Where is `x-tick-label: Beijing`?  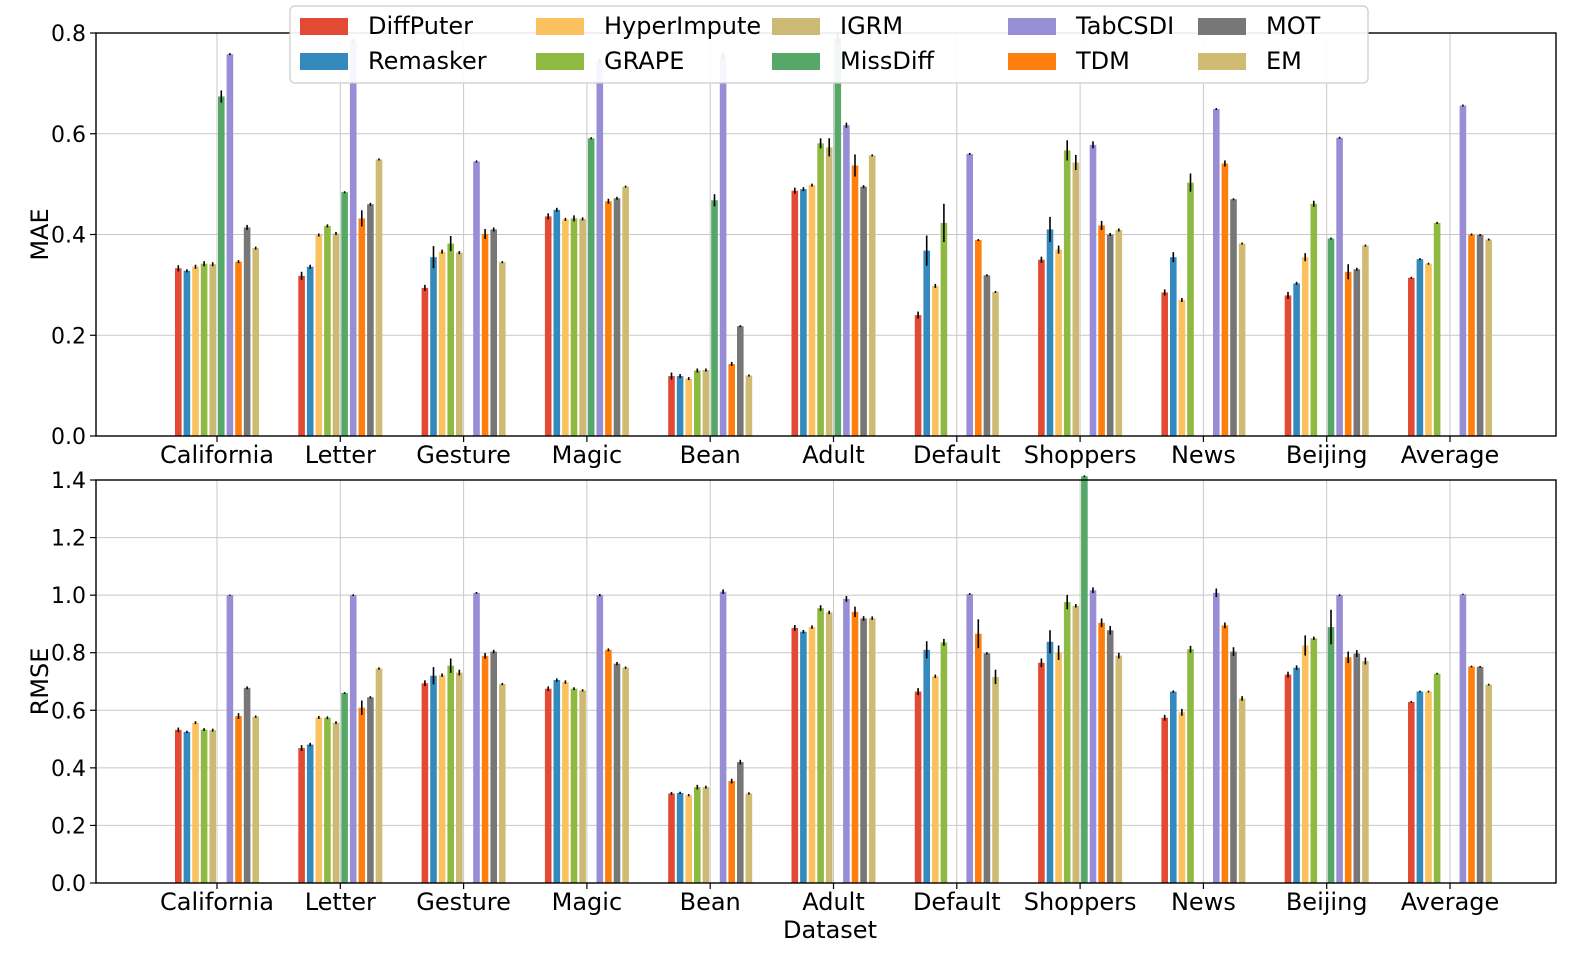 x-tick-label: Beijing is located at coordinates (1327, 455).